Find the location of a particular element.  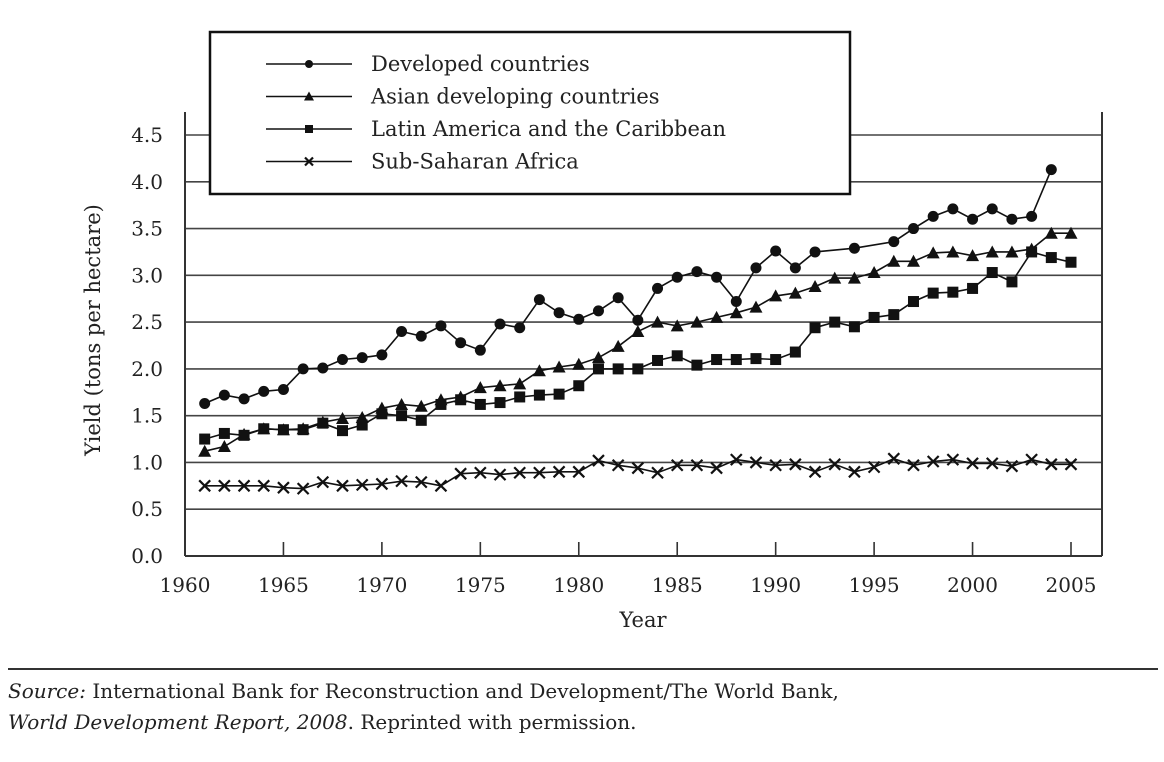

legend-item: Developed countries is located at coordinates (428, 64).